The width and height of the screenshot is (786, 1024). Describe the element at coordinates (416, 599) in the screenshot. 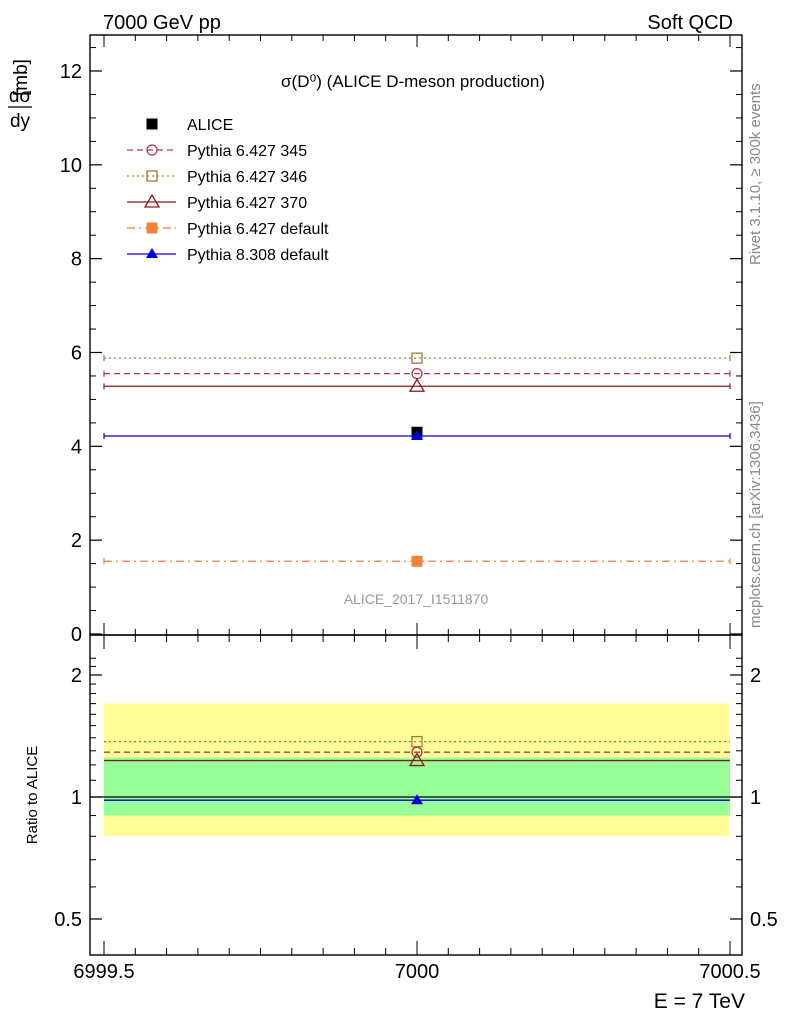

I see `analysis-label: ALICE_2017_I1511870` at that location.